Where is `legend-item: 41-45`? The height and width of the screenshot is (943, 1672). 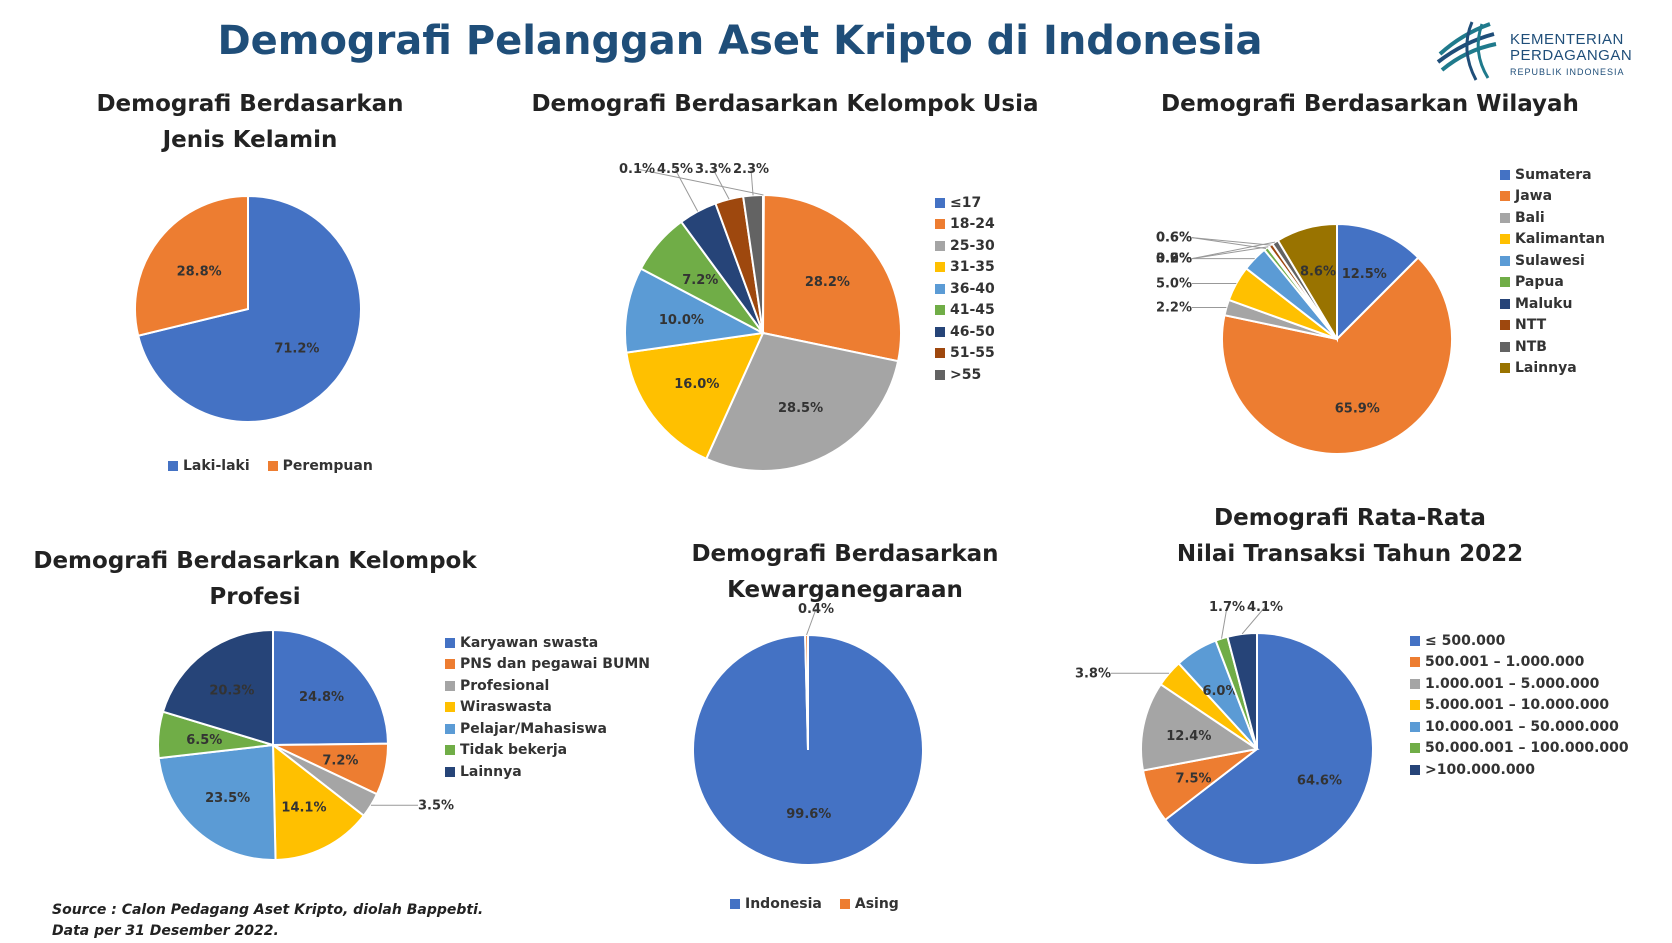 legend-item: 41-45 is located at coordinates (965, 311).